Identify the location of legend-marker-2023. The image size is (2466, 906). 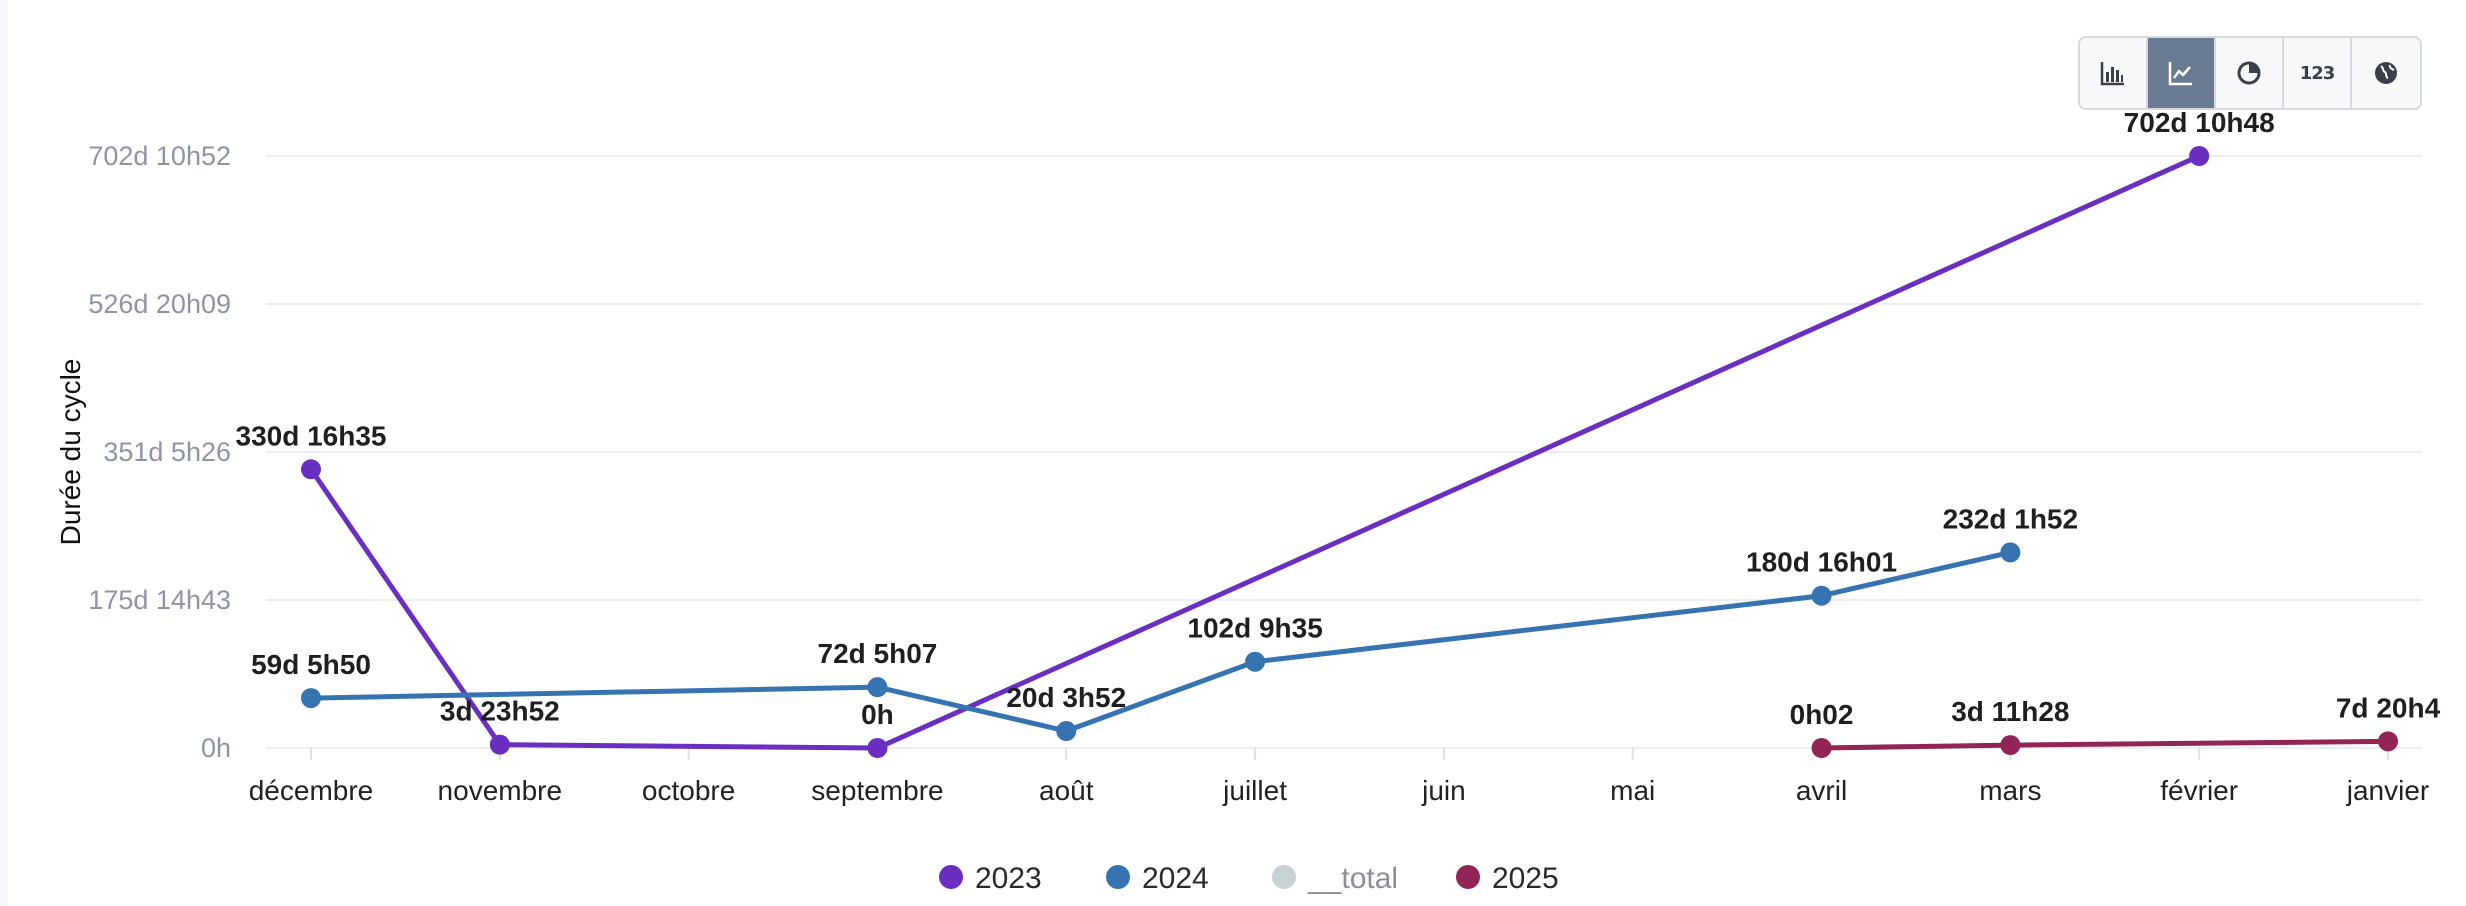
(951, 877).